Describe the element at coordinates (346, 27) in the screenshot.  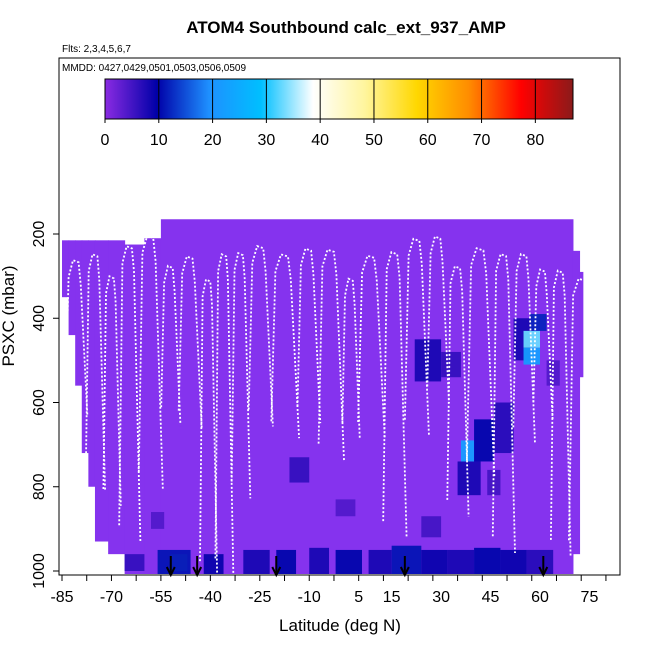
I see `chart-title: ATOM4 Southbound calc_ext_937_AMP` at that location.